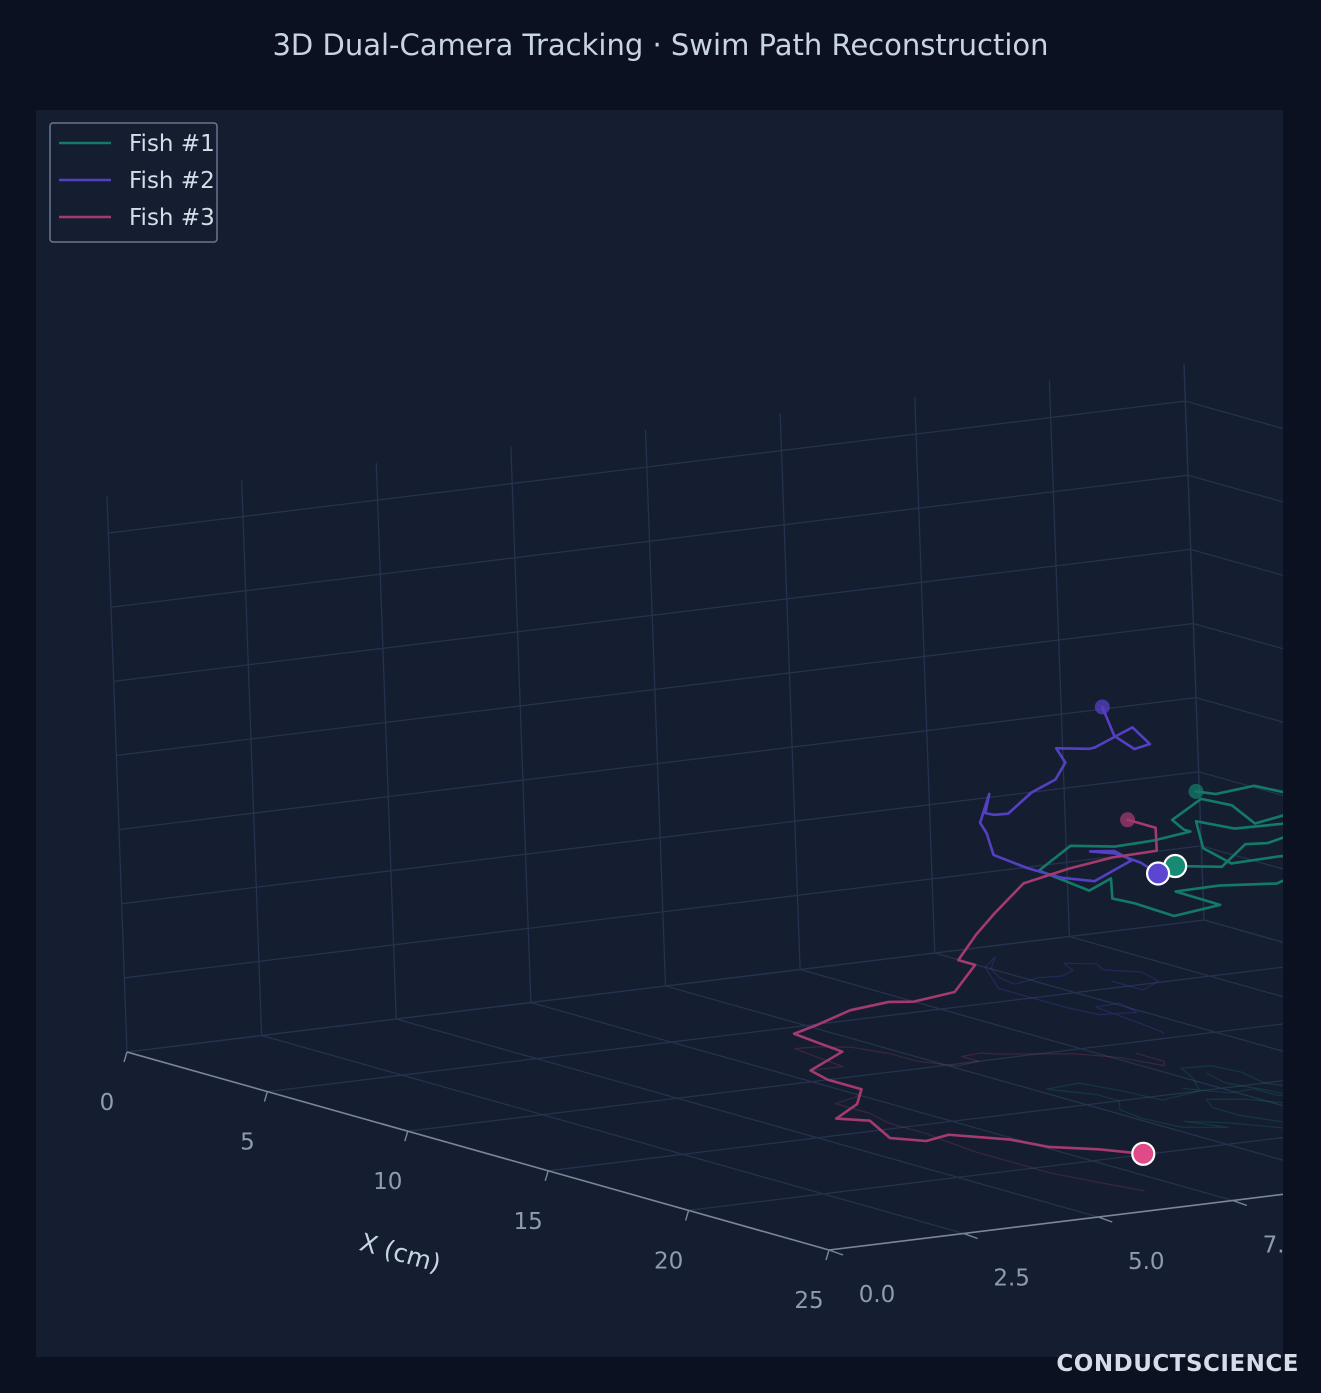 This screenshot has height=1393, width=1321. I want to click on x-tick-label: 10, so click(387, 1182).